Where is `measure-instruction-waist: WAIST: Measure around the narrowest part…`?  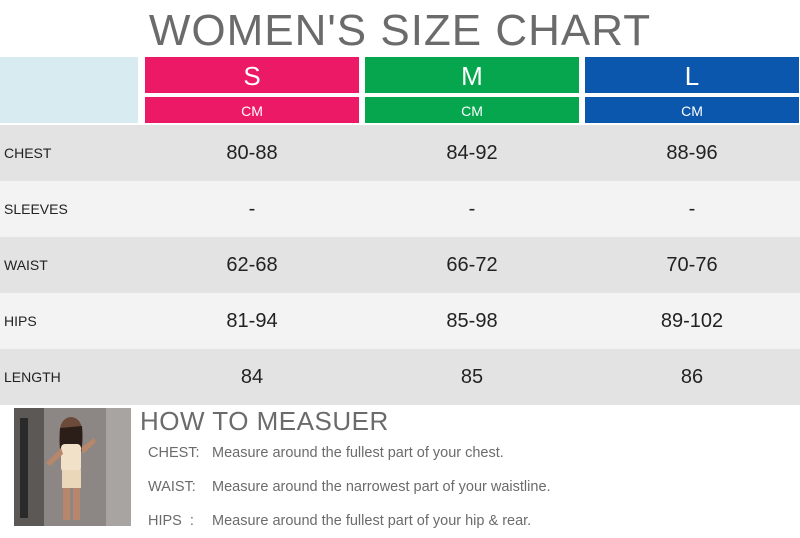 measure-instruction-waist: WAIST: Measure around the narrowest part… is located at coordinates (349, 487).